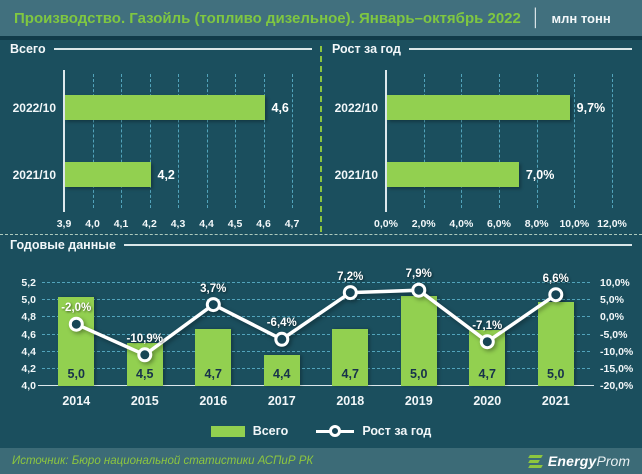 Image resolution: width=642 pixels, height=474 pixels. I want to click on brand-name-bold: Energy, so click(572, 461).